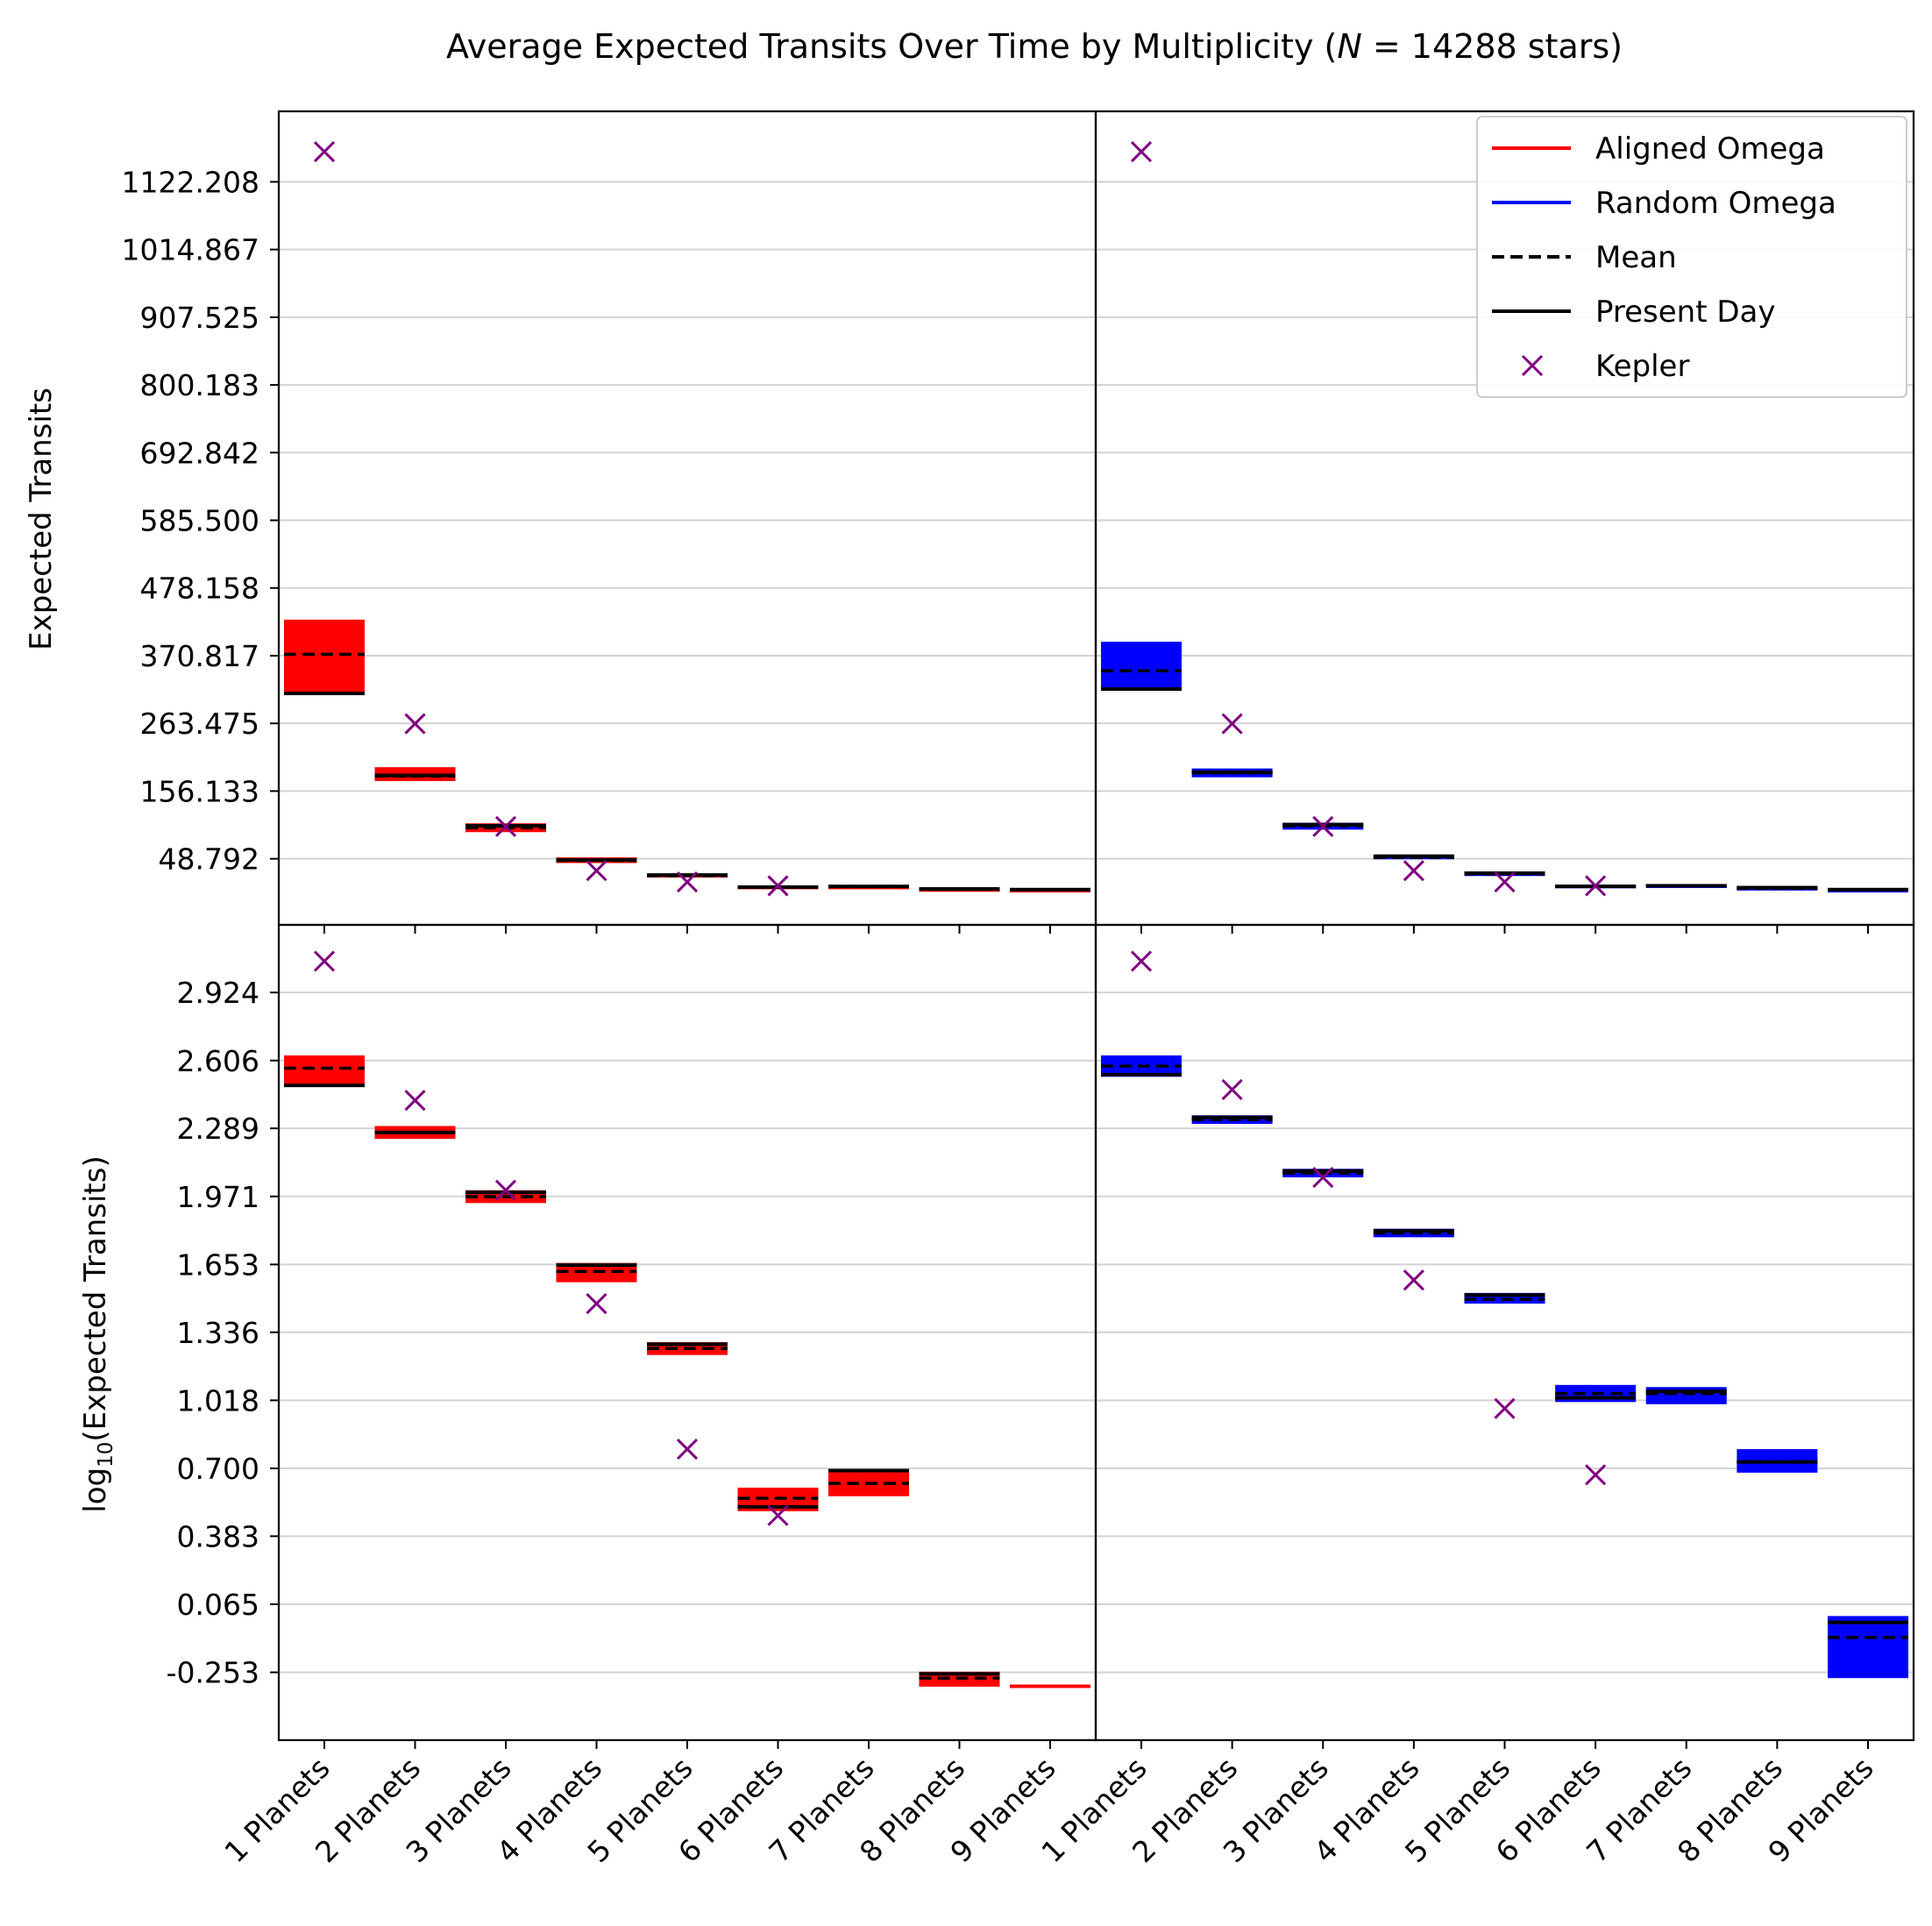  I want to click on y-tick-label: 1.018, so click(218, 1401).